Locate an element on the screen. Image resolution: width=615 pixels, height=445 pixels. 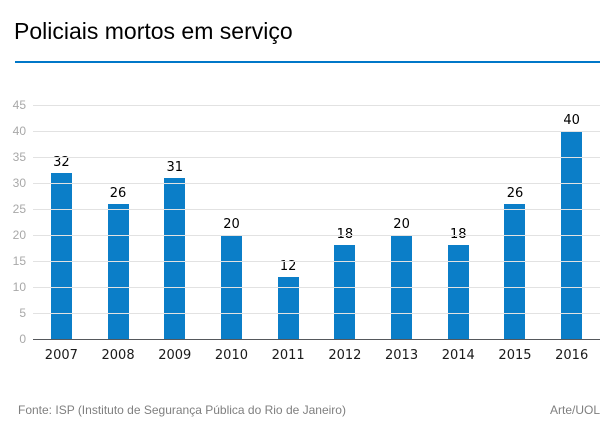
y-tick-label-5: 5 is located at coordinates (22, 313).